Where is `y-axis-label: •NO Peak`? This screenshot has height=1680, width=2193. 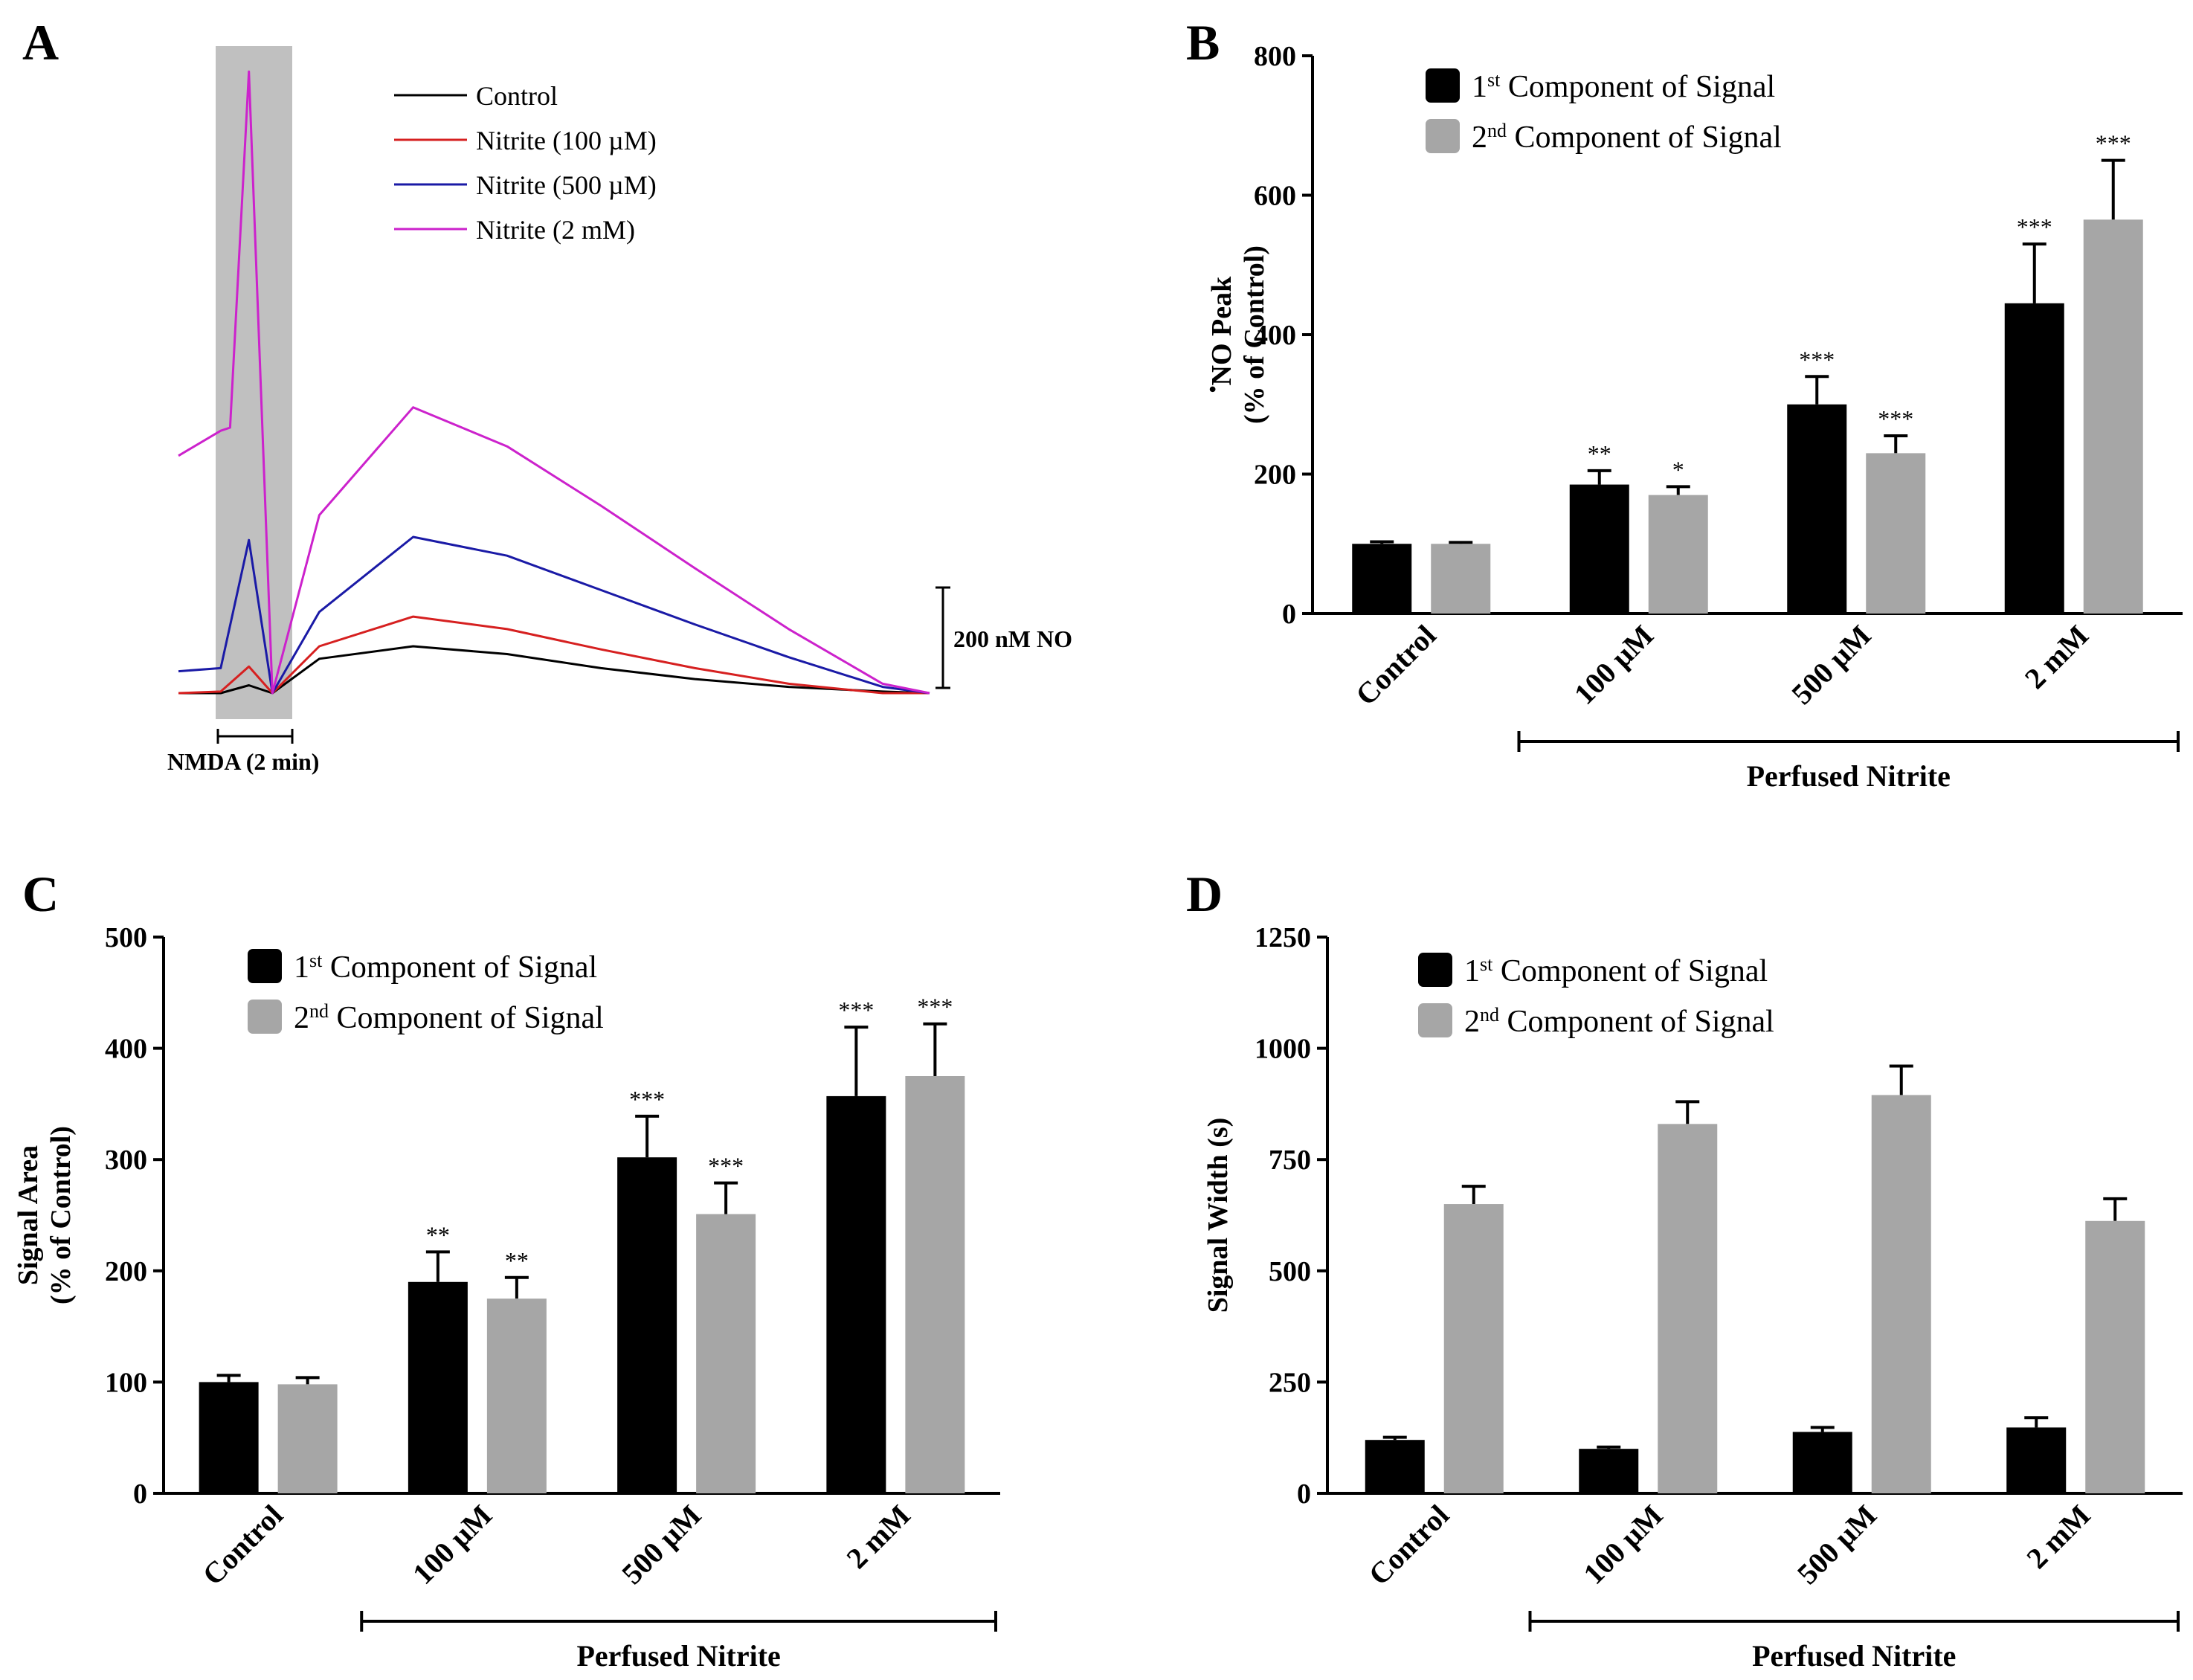 y-axis-label: •NO Peak is located at coordinates (1220, 334).